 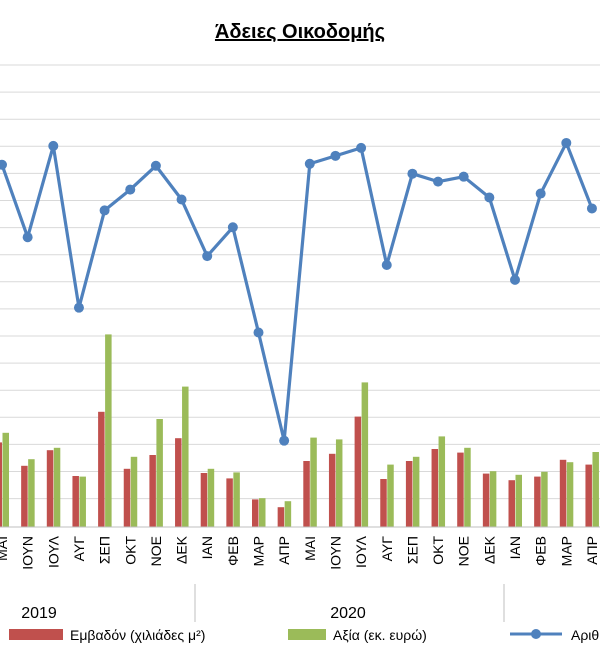 I want to click on year-label: 2019, so click(x=39, y=613).